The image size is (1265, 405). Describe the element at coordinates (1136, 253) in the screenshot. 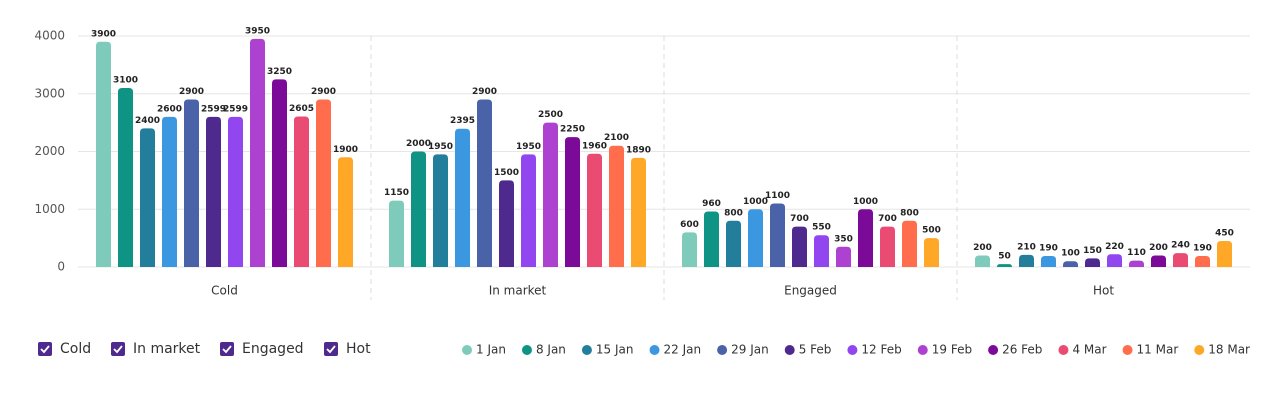

I see `value-label: 110` at that location.